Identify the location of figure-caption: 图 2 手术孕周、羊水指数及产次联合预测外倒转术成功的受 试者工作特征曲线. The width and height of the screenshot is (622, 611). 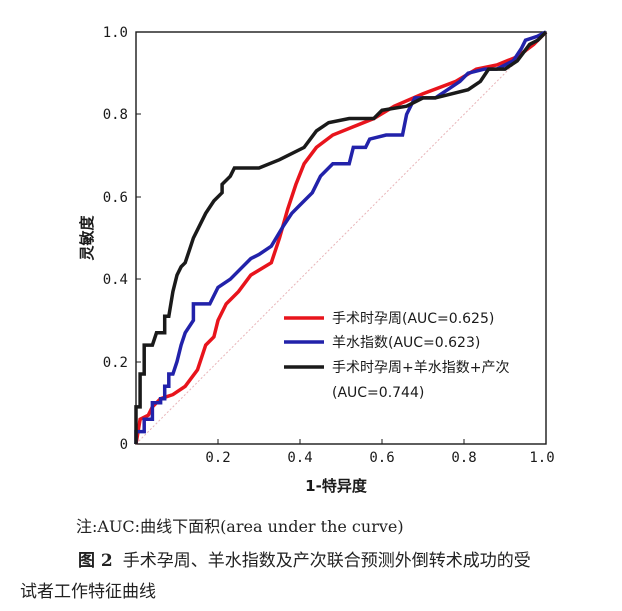
(313, 577).